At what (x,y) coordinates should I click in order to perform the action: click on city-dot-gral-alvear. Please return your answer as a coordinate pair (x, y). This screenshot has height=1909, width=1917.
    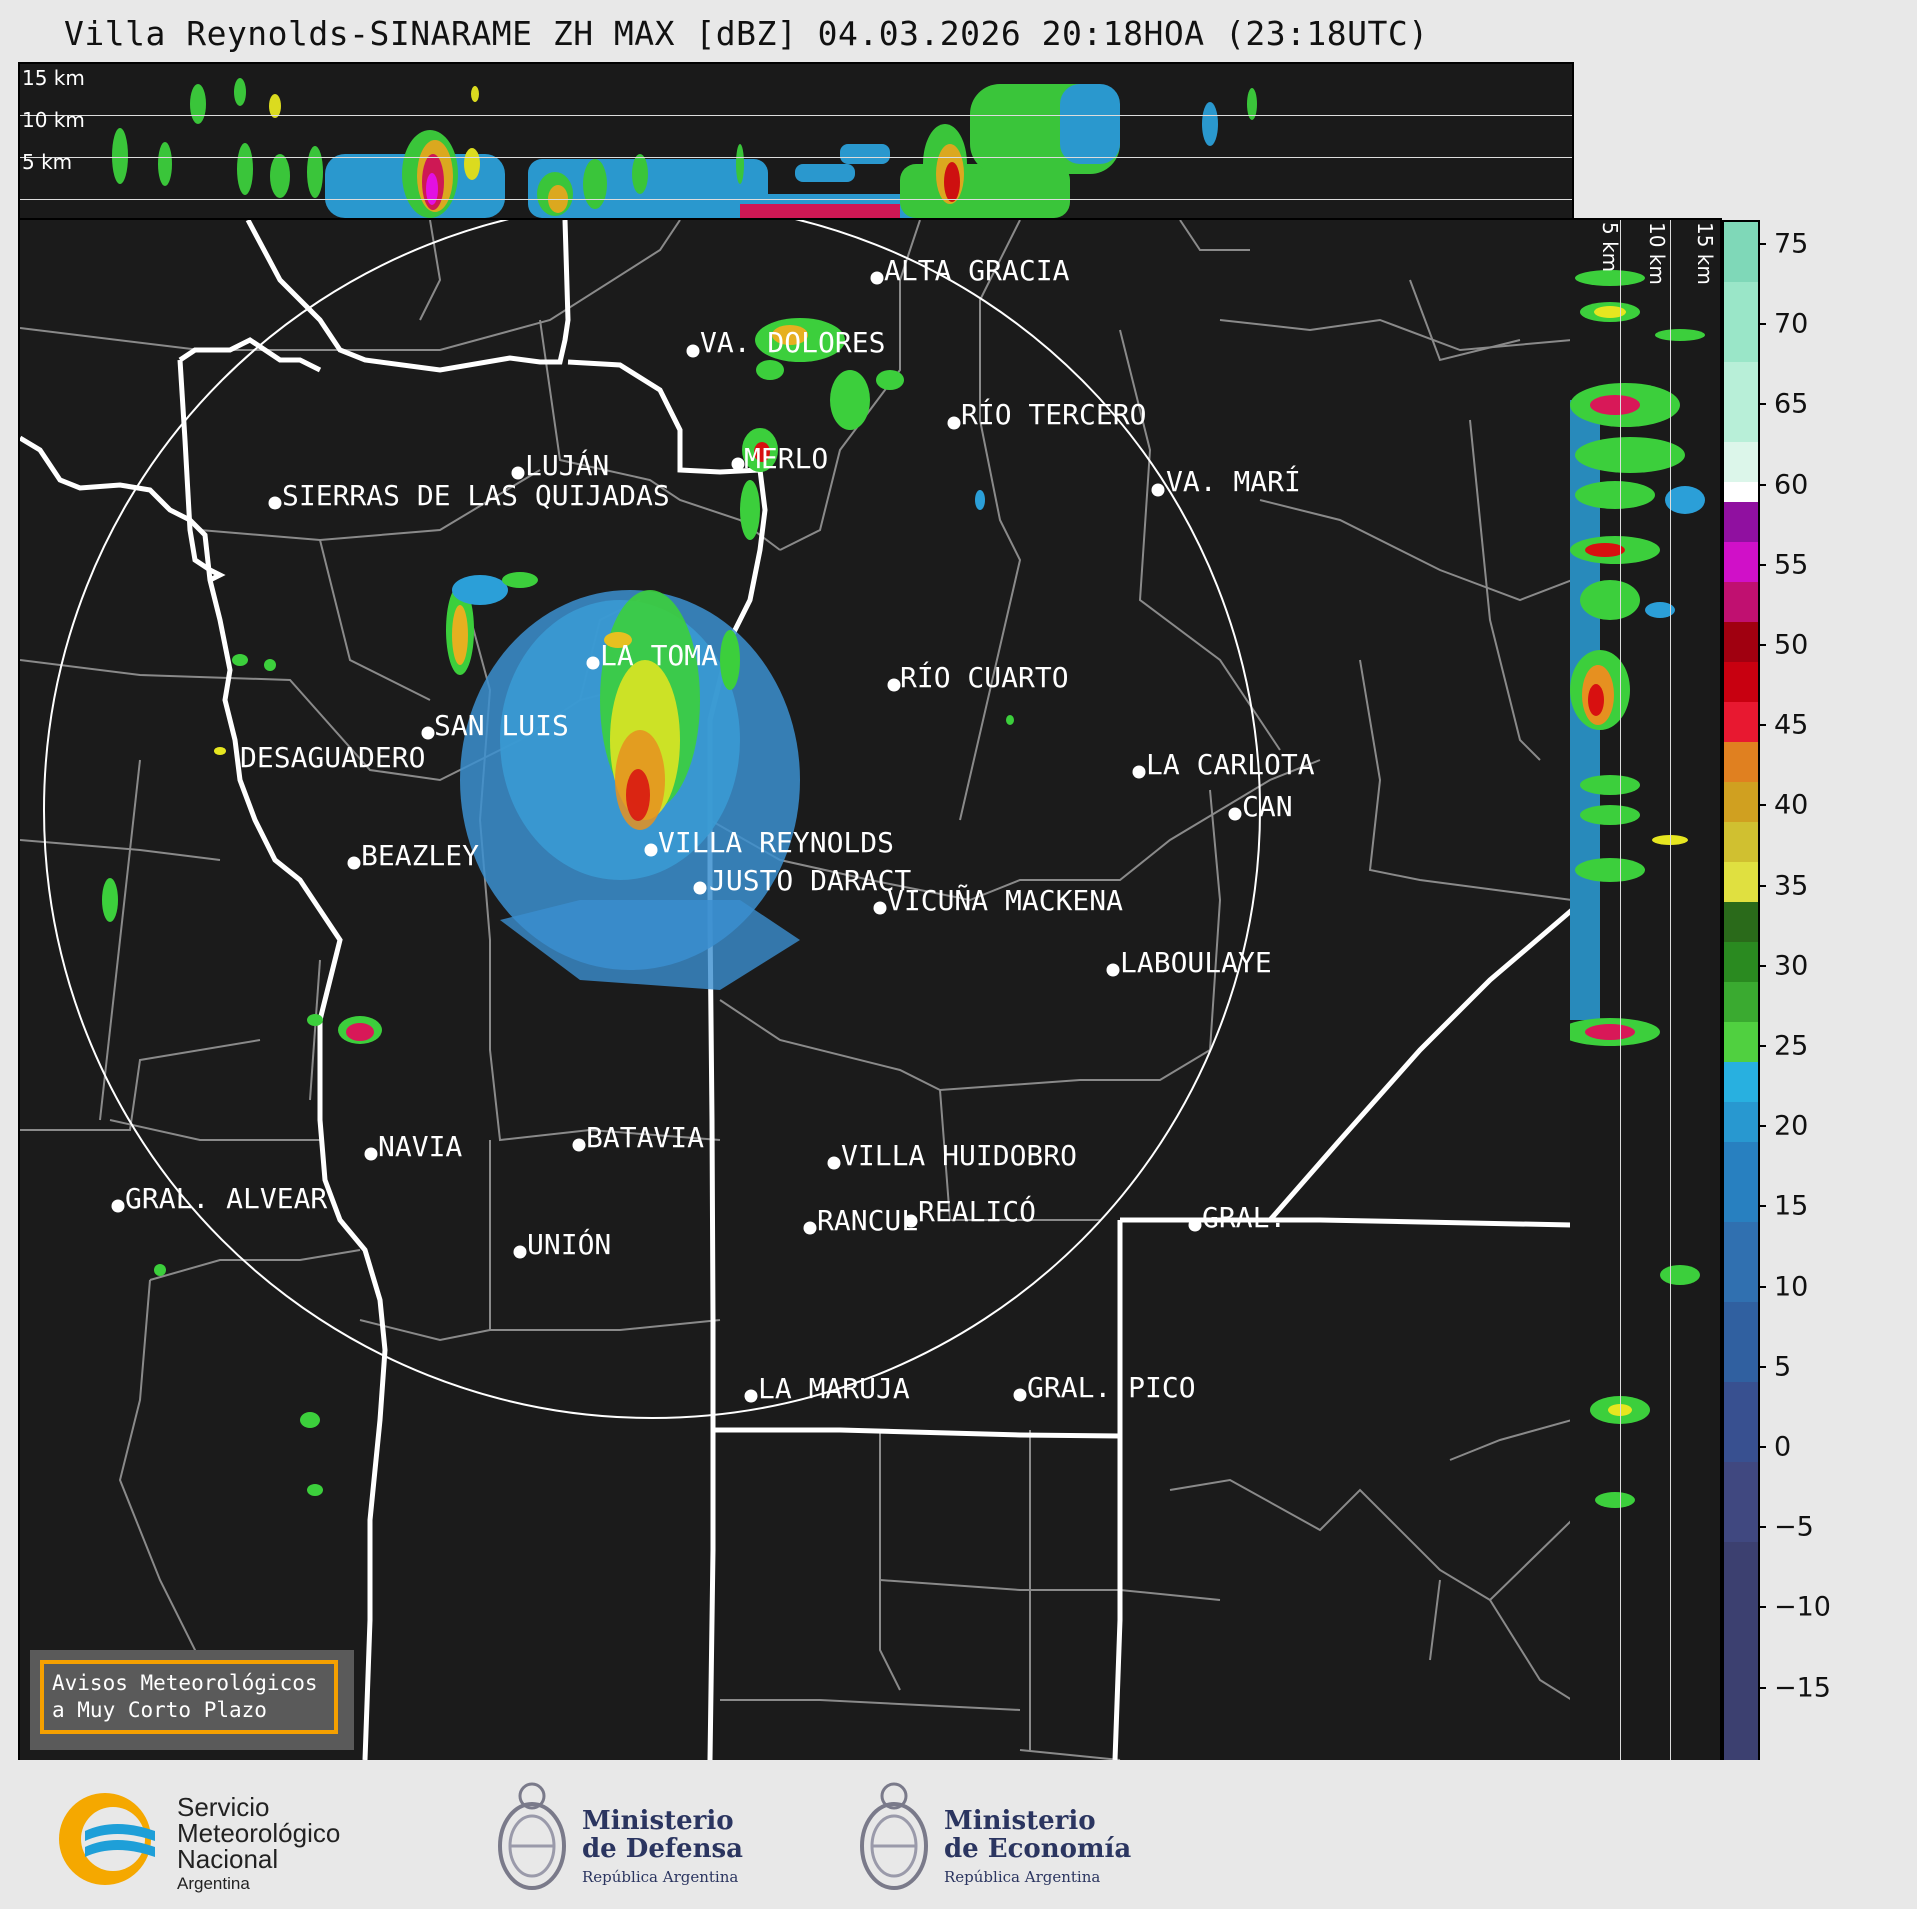
    Looking at the image, I should click on (118, 1206).